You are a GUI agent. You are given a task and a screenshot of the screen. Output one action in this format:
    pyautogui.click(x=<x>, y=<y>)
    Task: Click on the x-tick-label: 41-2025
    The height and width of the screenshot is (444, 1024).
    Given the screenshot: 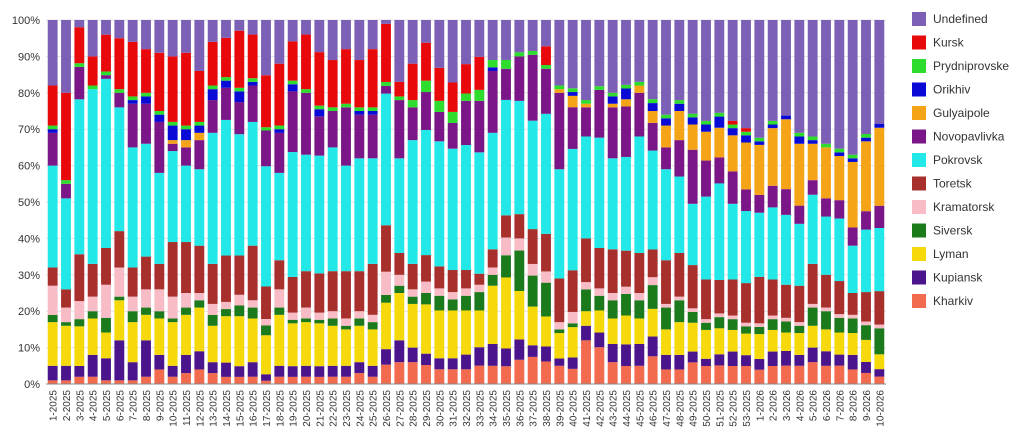 What is the action you would take?
    pyautogui.click(x=587, y=408)
    